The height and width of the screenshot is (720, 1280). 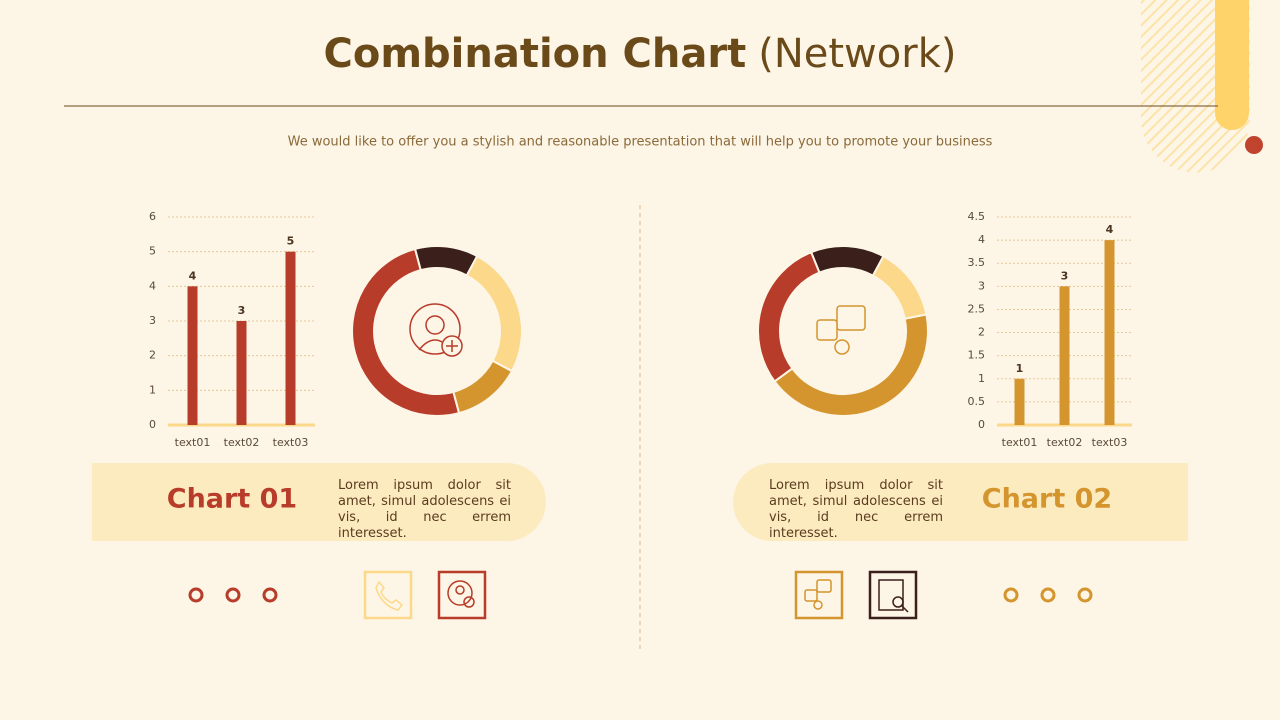 I want to click on value-label: 5, so click(x=291, y=241).